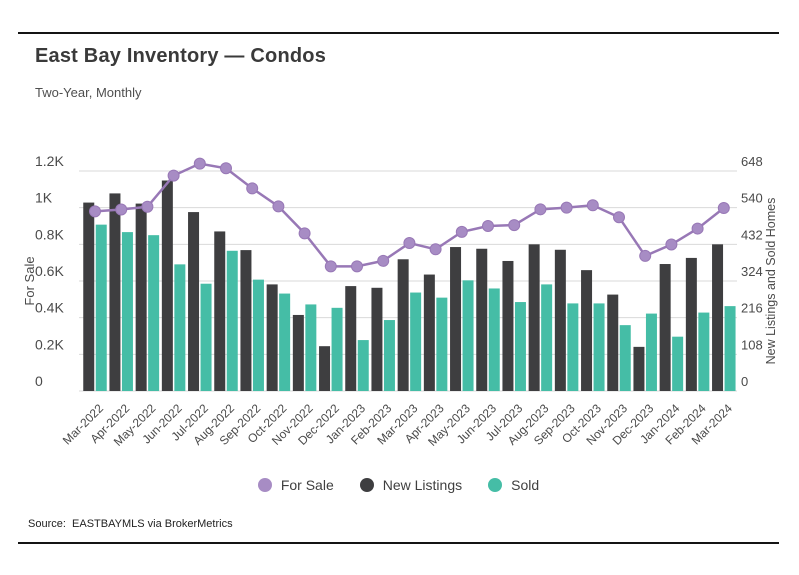 Image resolution: width=799 pixels, height=575 pixels. I want to click on svg-text: 324, so click(752, 271).